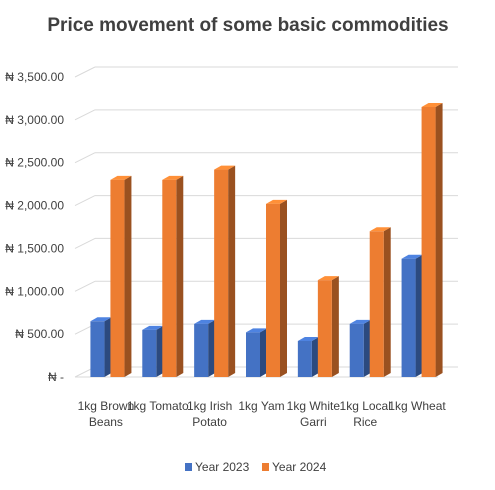 This screenshot has height=490, width=495. I want to click on legend-label: Year 2024, so click(299, 467).